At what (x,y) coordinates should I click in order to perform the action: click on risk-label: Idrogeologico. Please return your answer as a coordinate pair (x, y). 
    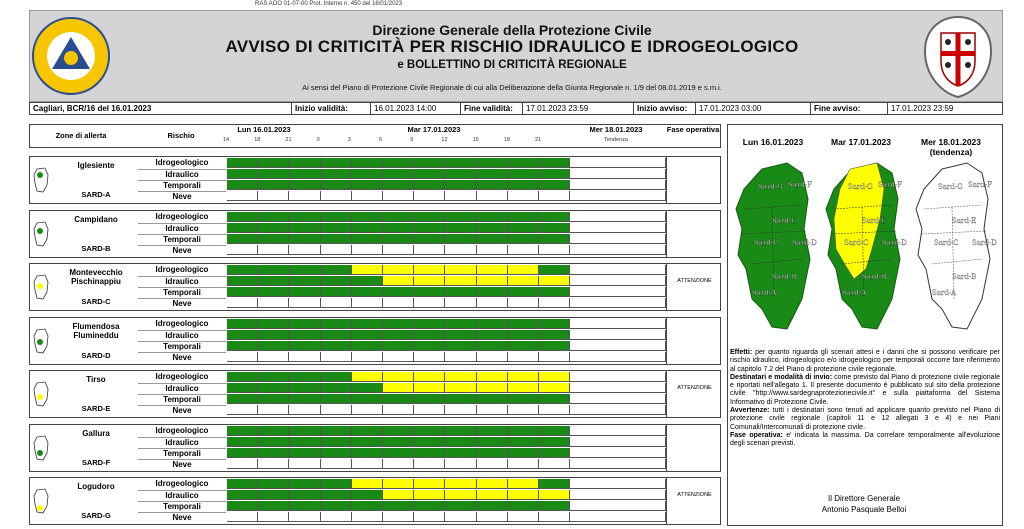
    Looking at the image, I should click on (182, 376).